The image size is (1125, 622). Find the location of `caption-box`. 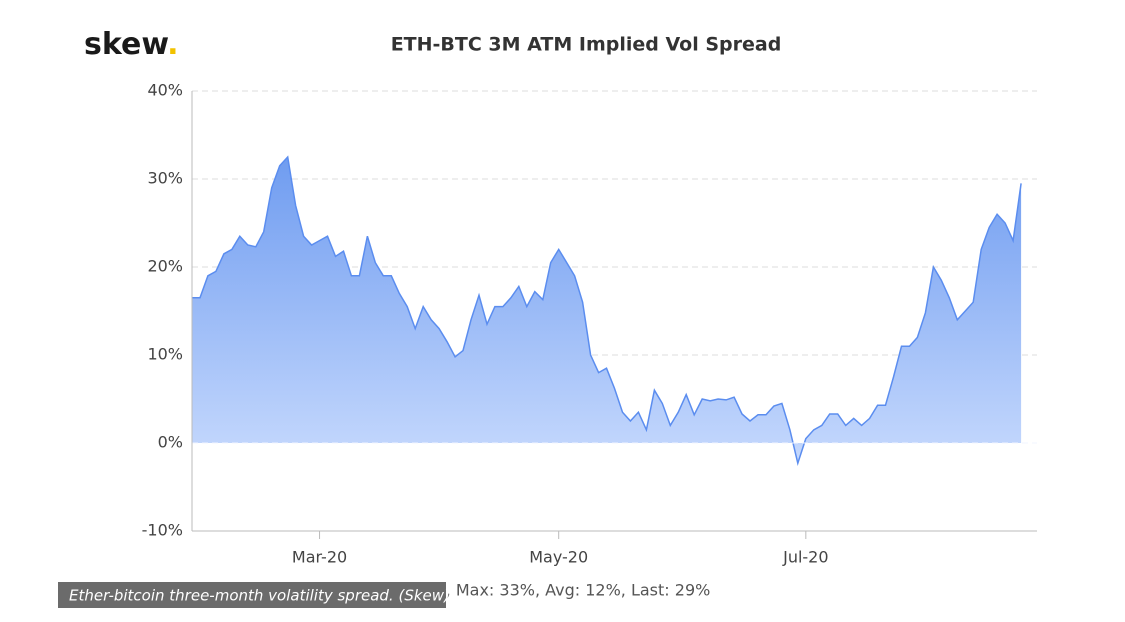

caption-box is located at coordinates (252, 595).